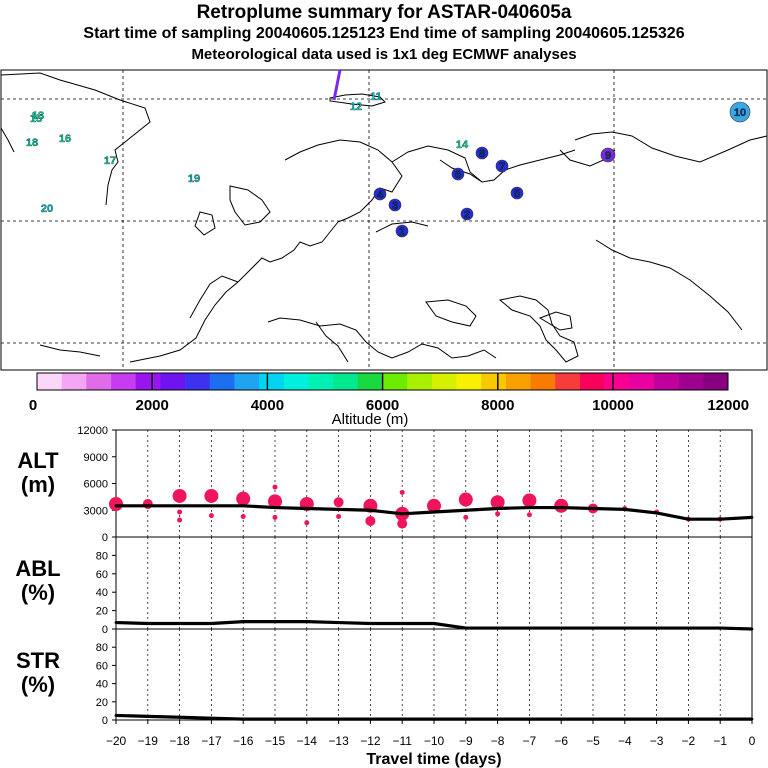 Image resolution: width=768 pixels, height=768 pixels. What do you see at coordinates (110, 161) in the screenshot?
I see `map-marker-label: 17` at bounding box center [110, 161].